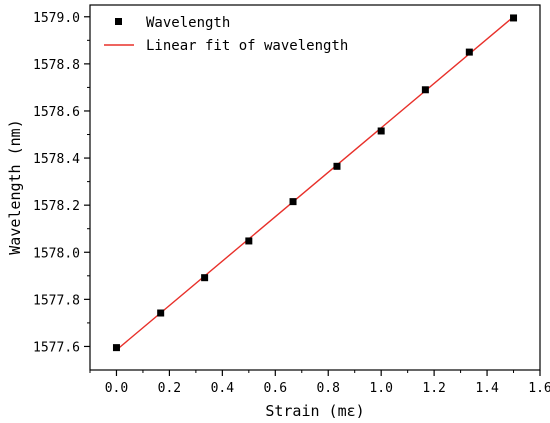 This screenshot has width=550, height=423. Describe the element at coordinates (56, 112) in the screenshot. I see `y-tick-label: 1578.6` at that location.